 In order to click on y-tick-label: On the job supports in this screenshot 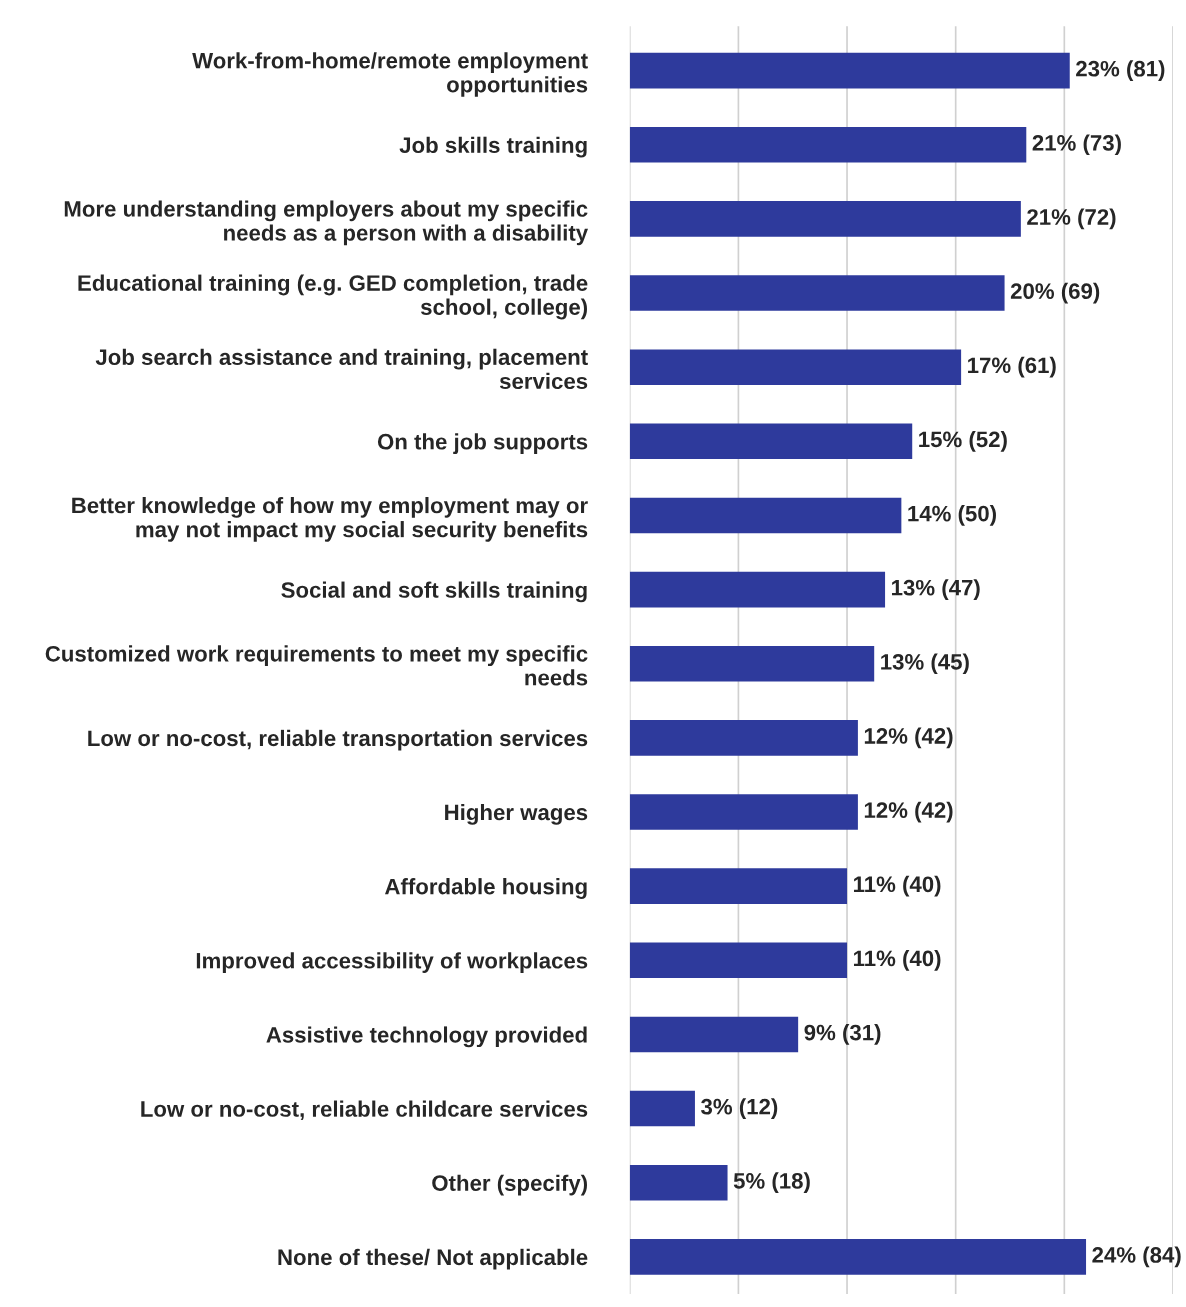, I will do `click(482, 443)`.